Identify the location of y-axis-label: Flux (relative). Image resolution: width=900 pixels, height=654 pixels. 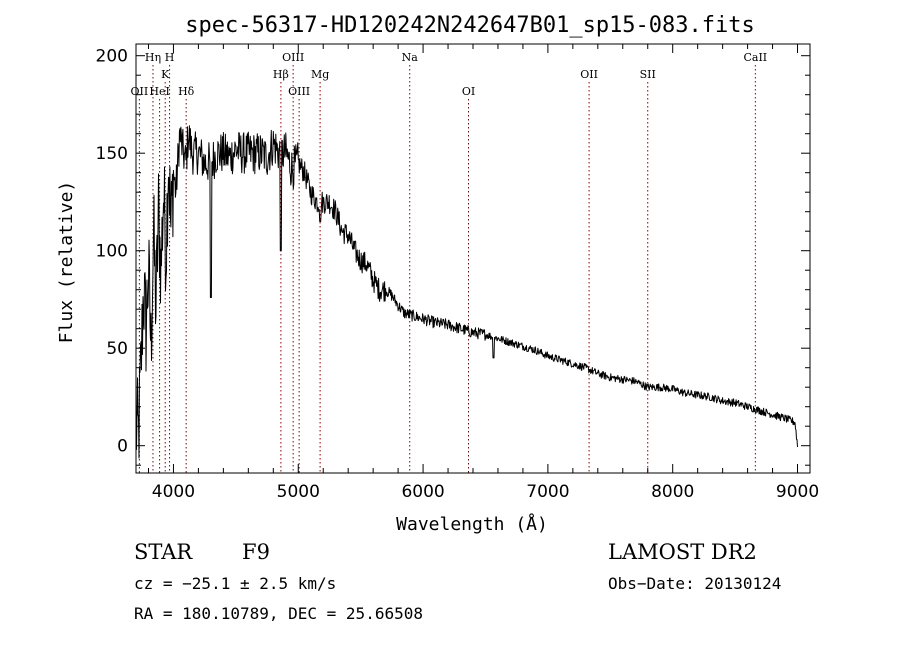
(66, 262).